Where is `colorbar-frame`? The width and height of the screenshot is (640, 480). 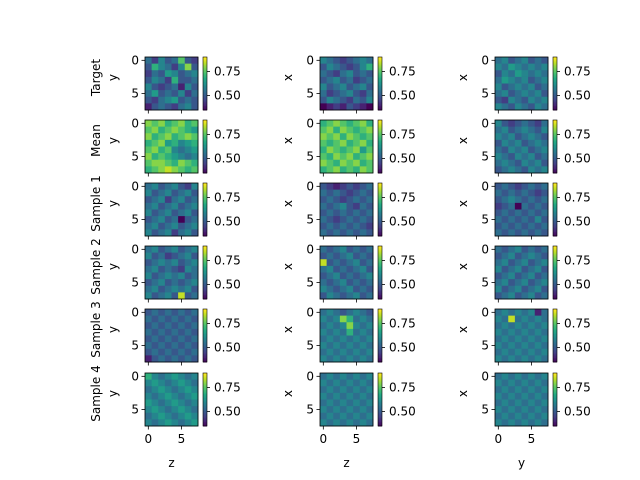 colorbar-frame is located at coordinates (205, 146).